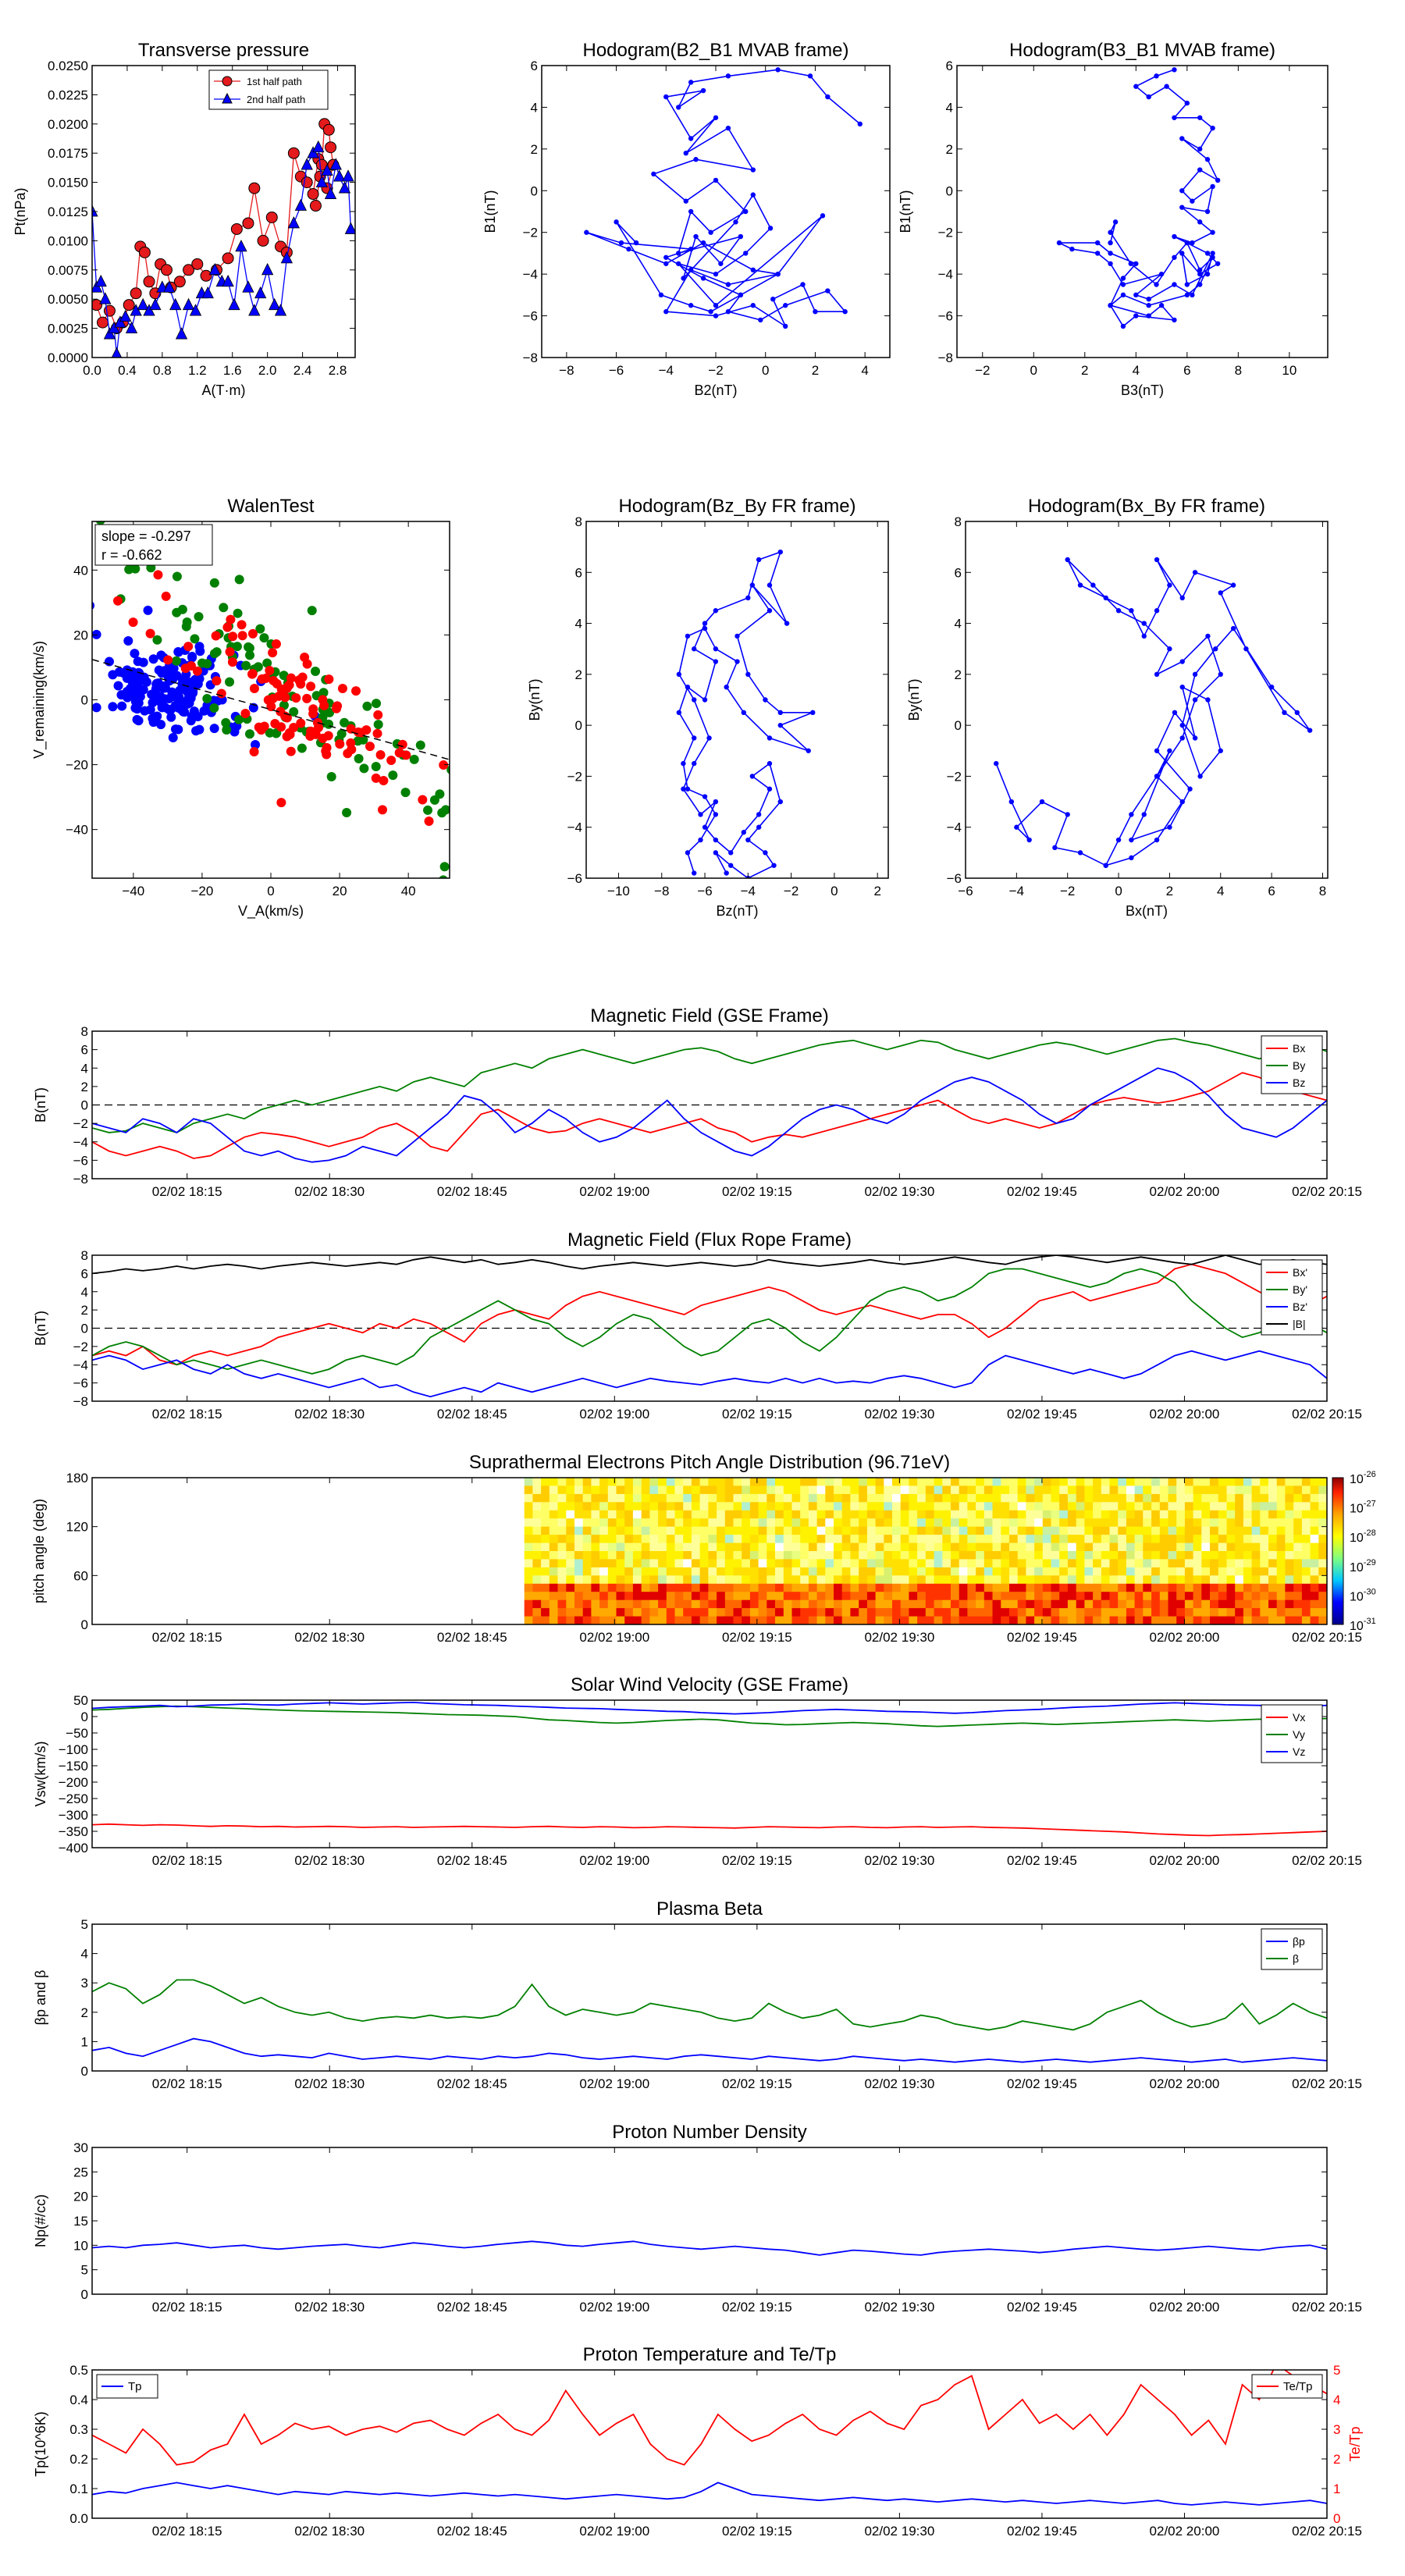 The height and width of the screenshot is (2576, 1405). What do you see at coordinates (1186, 370) in the screenshot?
I see `x-tick-label: 6` at bounding box center [1186, 370].